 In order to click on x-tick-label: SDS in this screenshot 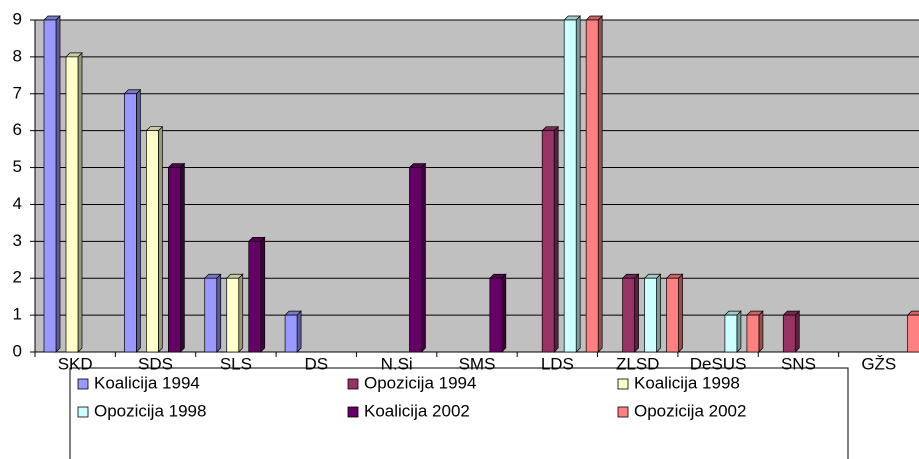, I will do `click(155, 363)`.